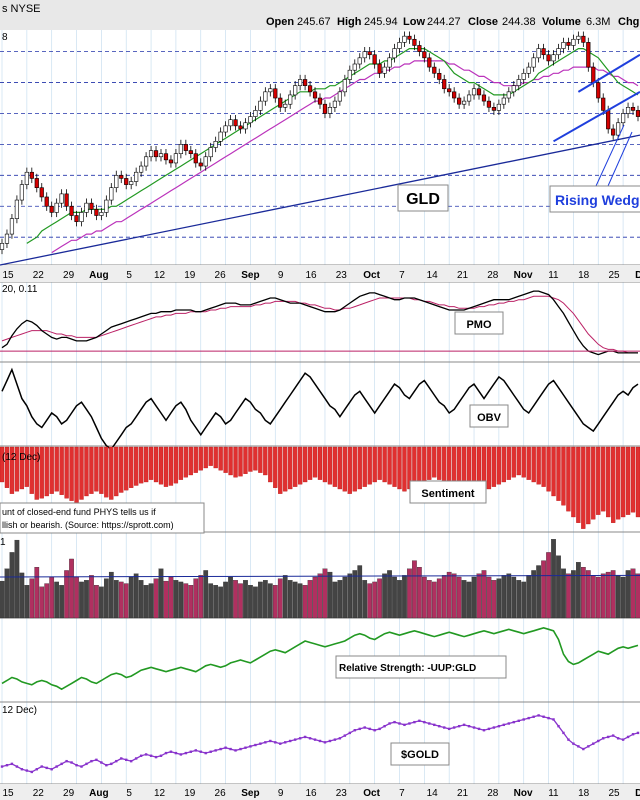  I want to click on x-tick-label: 22, so click(39, 793).